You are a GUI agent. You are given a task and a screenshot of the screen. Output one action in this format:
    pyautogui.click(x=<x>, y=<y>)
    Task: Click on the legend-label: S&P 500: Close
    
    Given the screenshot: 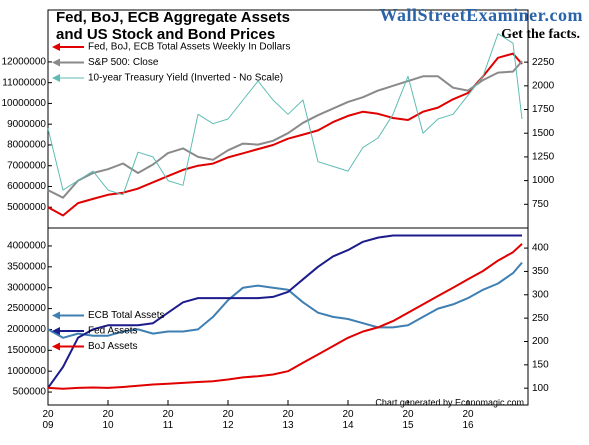 What is the action you would take?
    pyautogui.click(x=123, y=62)
    